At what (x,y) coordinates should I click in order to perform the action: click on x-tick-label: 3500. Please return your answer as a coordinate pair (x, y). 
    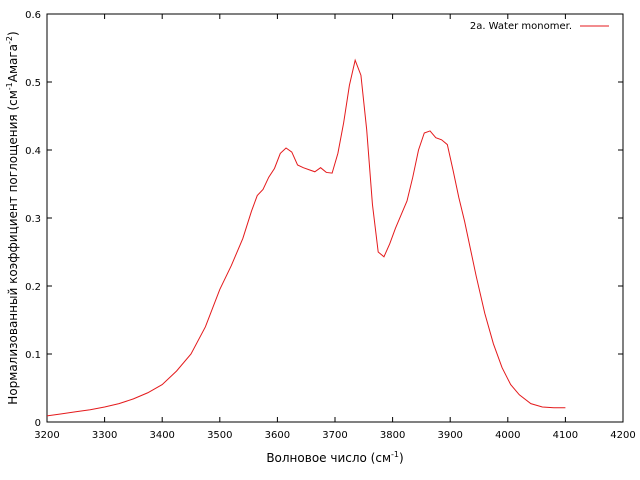
    Looking at the image, I should click on (219, 435).